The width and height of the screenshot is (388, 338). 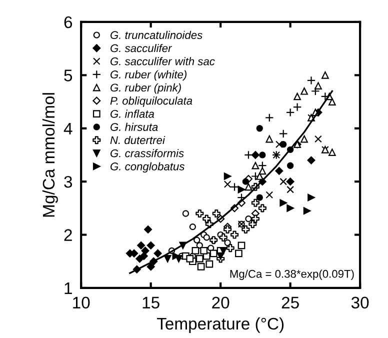 I want to click on legend-label: G. hirsuta, so click(x=134, y=126).